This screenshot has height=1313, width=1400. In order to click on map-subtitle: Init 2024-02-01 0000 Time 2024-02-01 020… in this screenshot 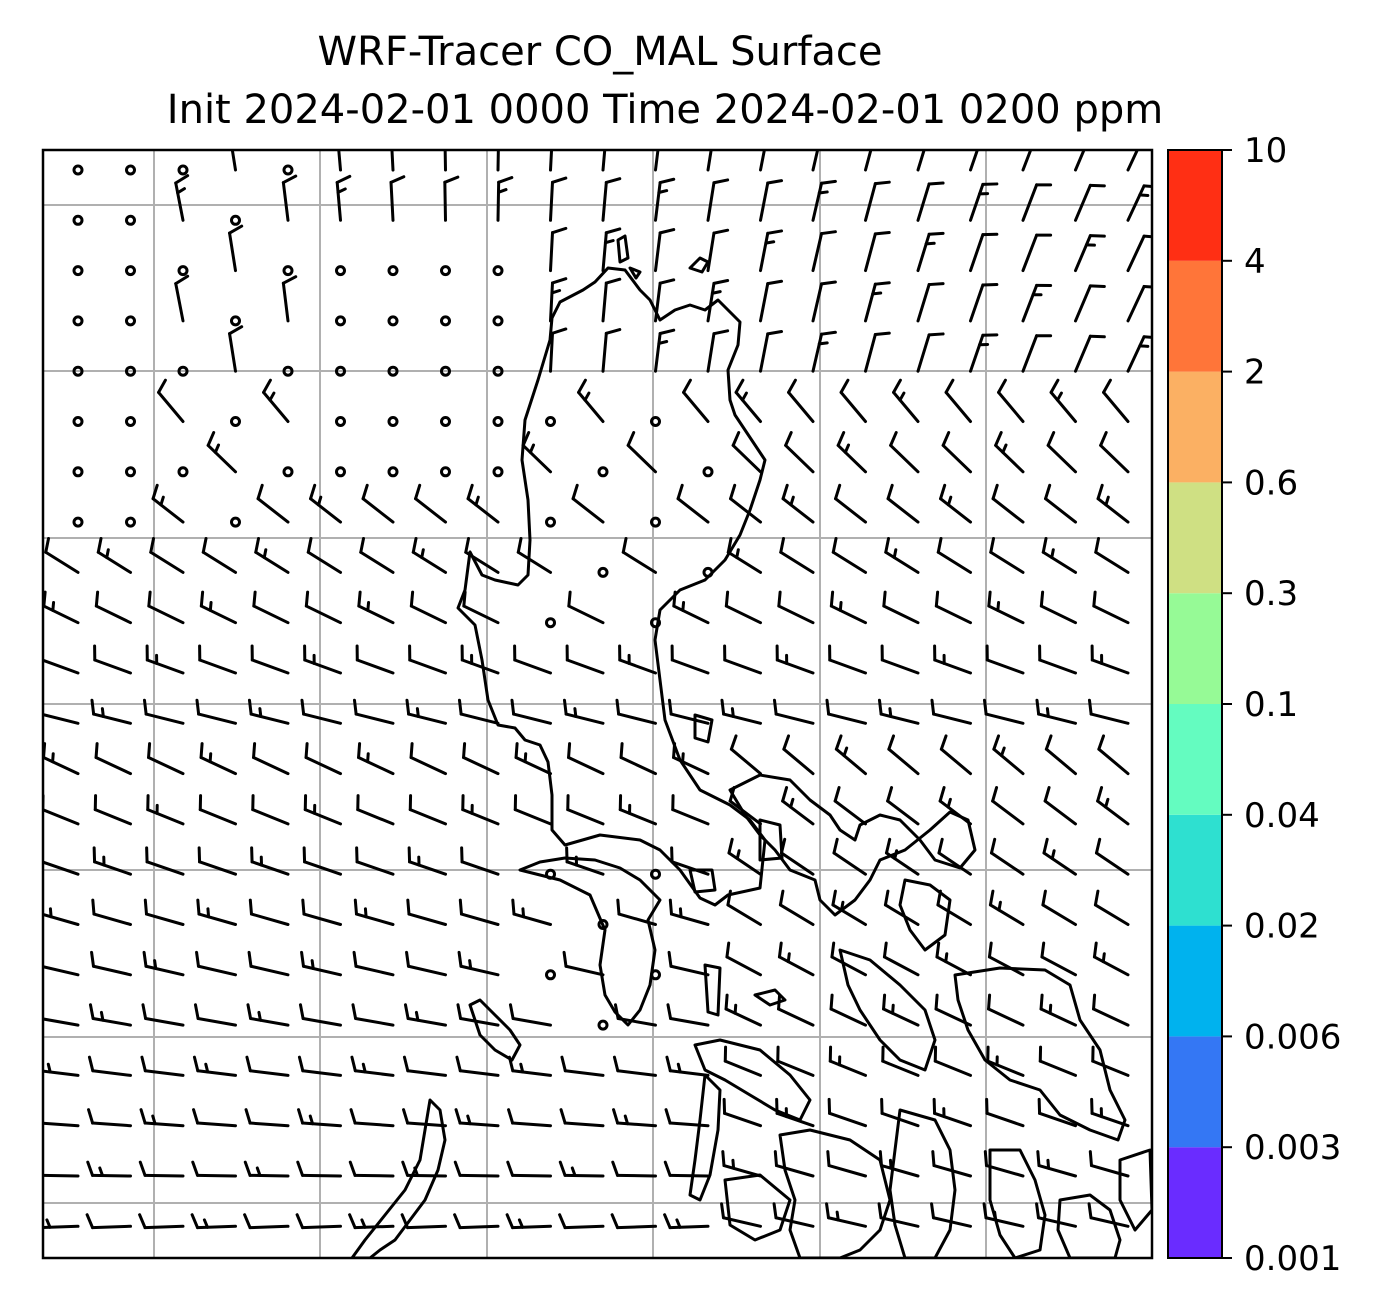, I will do `click(665, 110)`.